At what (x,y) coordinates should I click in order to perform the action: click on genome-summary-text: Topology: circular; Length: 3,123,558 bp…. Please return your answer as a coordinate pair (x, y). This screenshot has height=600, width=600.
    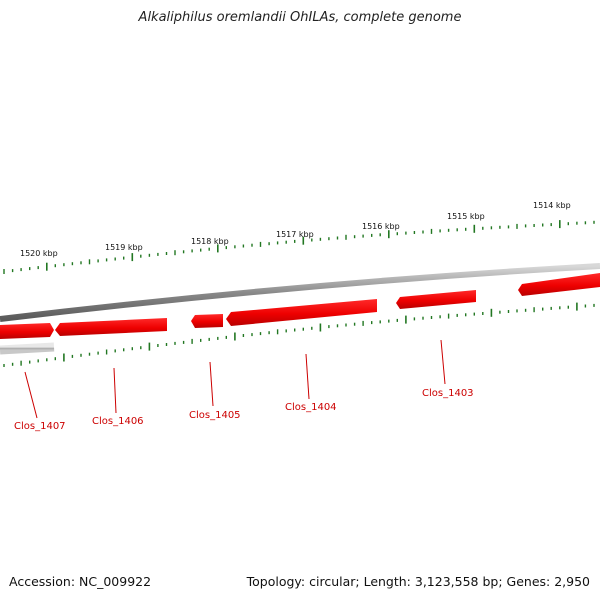
    Looking at the image, I should click on (418, 581).